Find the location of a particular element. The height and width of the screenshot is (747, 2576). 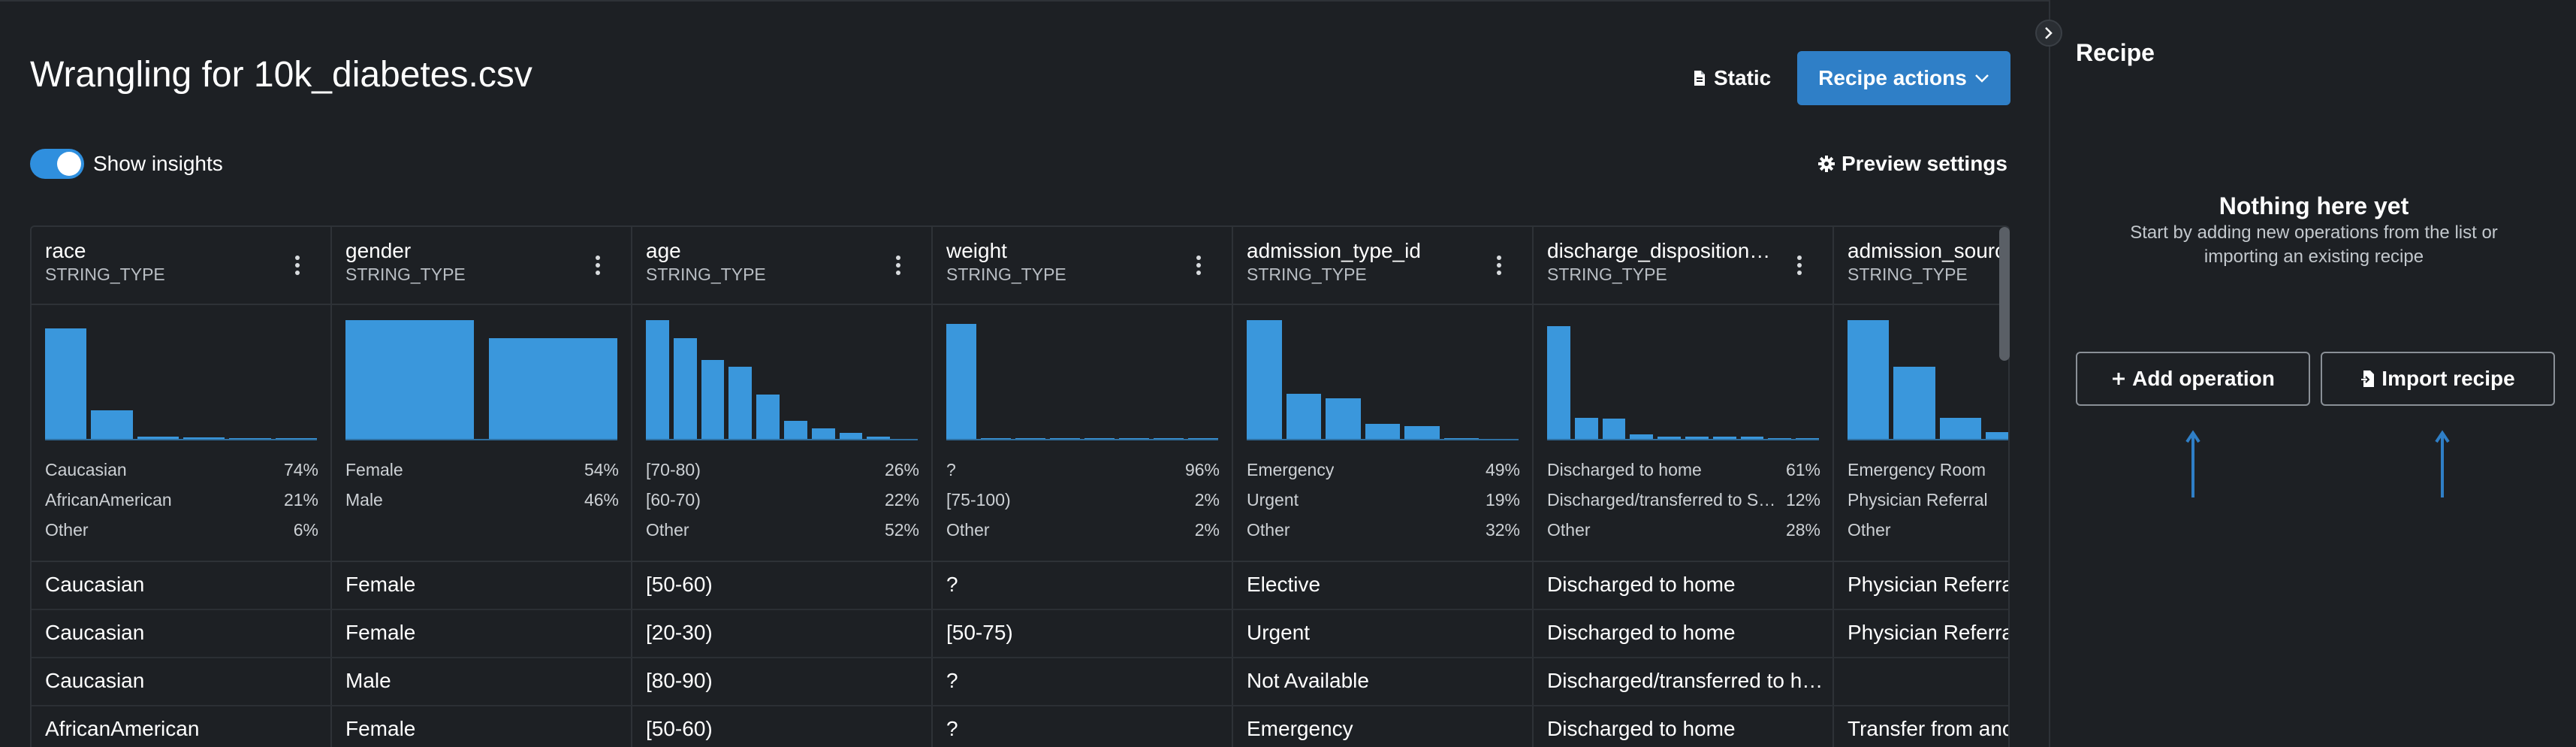

table-cell: Transfer from another is located at coordinates (1928, 728).